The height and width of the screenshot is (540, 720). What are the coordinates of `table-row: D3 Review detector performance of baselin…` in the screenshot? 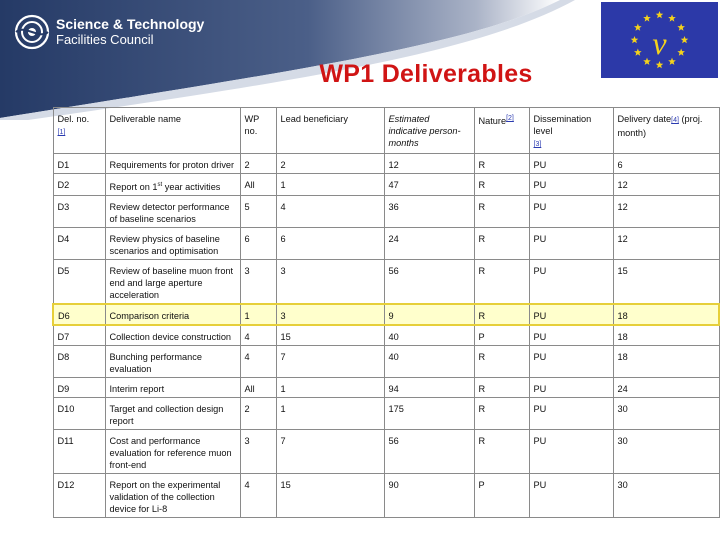 It's located at (386, 212).